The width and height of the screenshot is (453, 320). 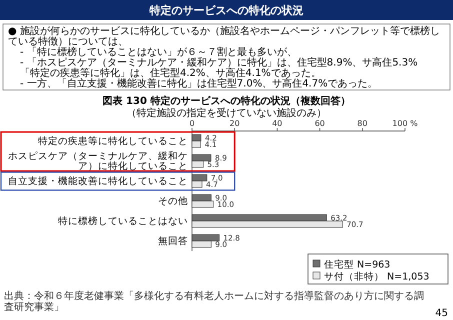 What do you see at coordinates (158, 52) in the screenshot?
I see `text: - 「特に標榜していることはない」が６～７割と最も多いが、` at bounding box center [158, 52].